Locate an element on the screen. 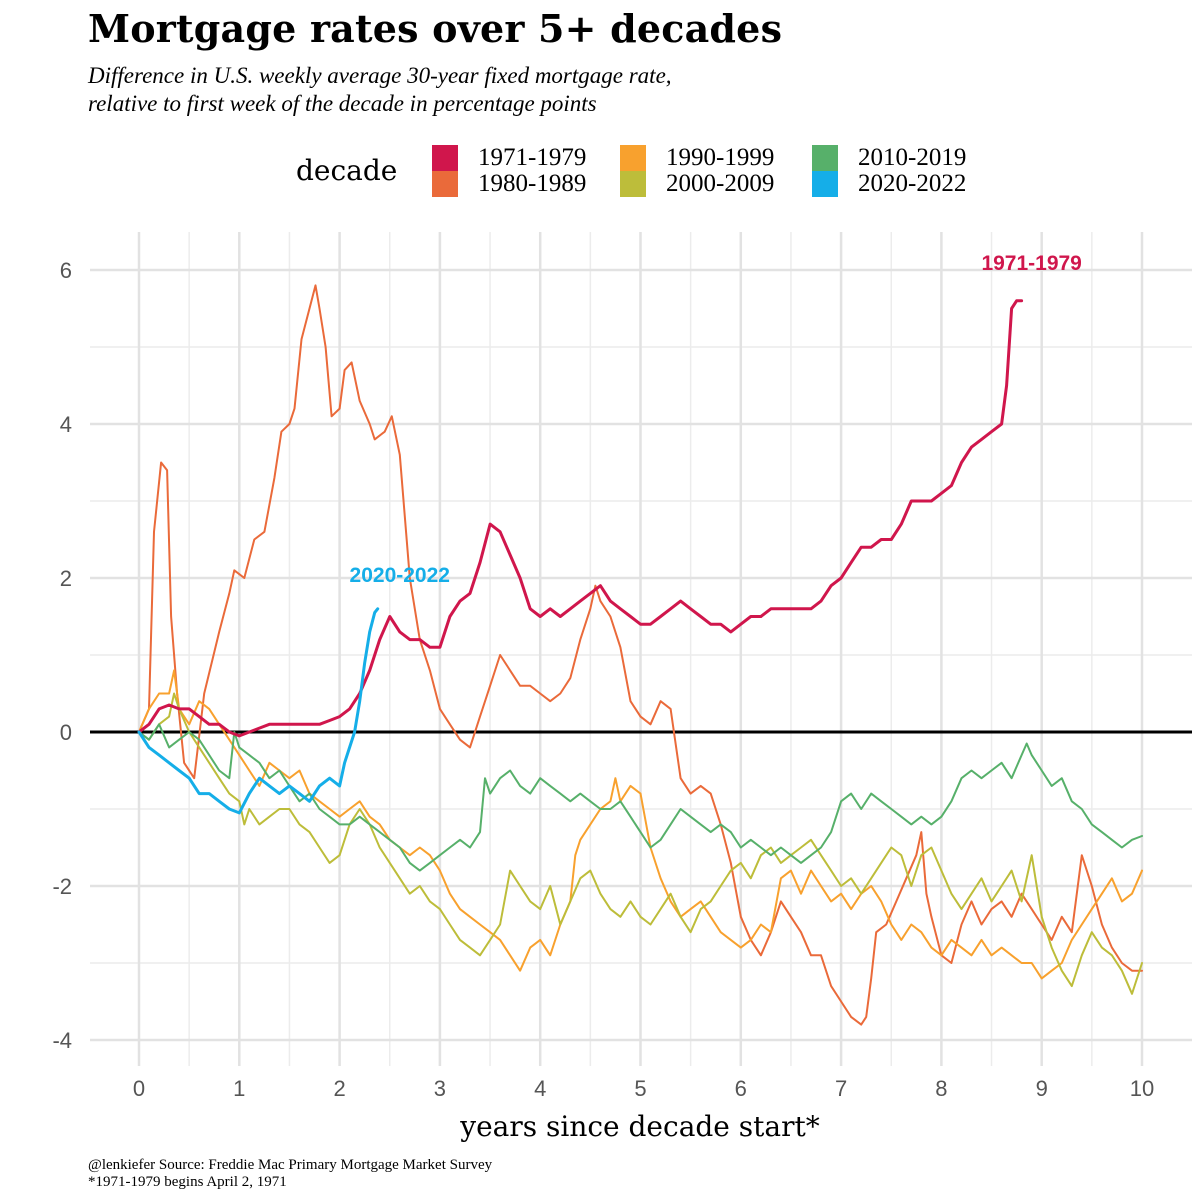 The image size is (1200, 1200). annotation-label-2020-2022: 2020-2022 is located at coordinates (400, 575).